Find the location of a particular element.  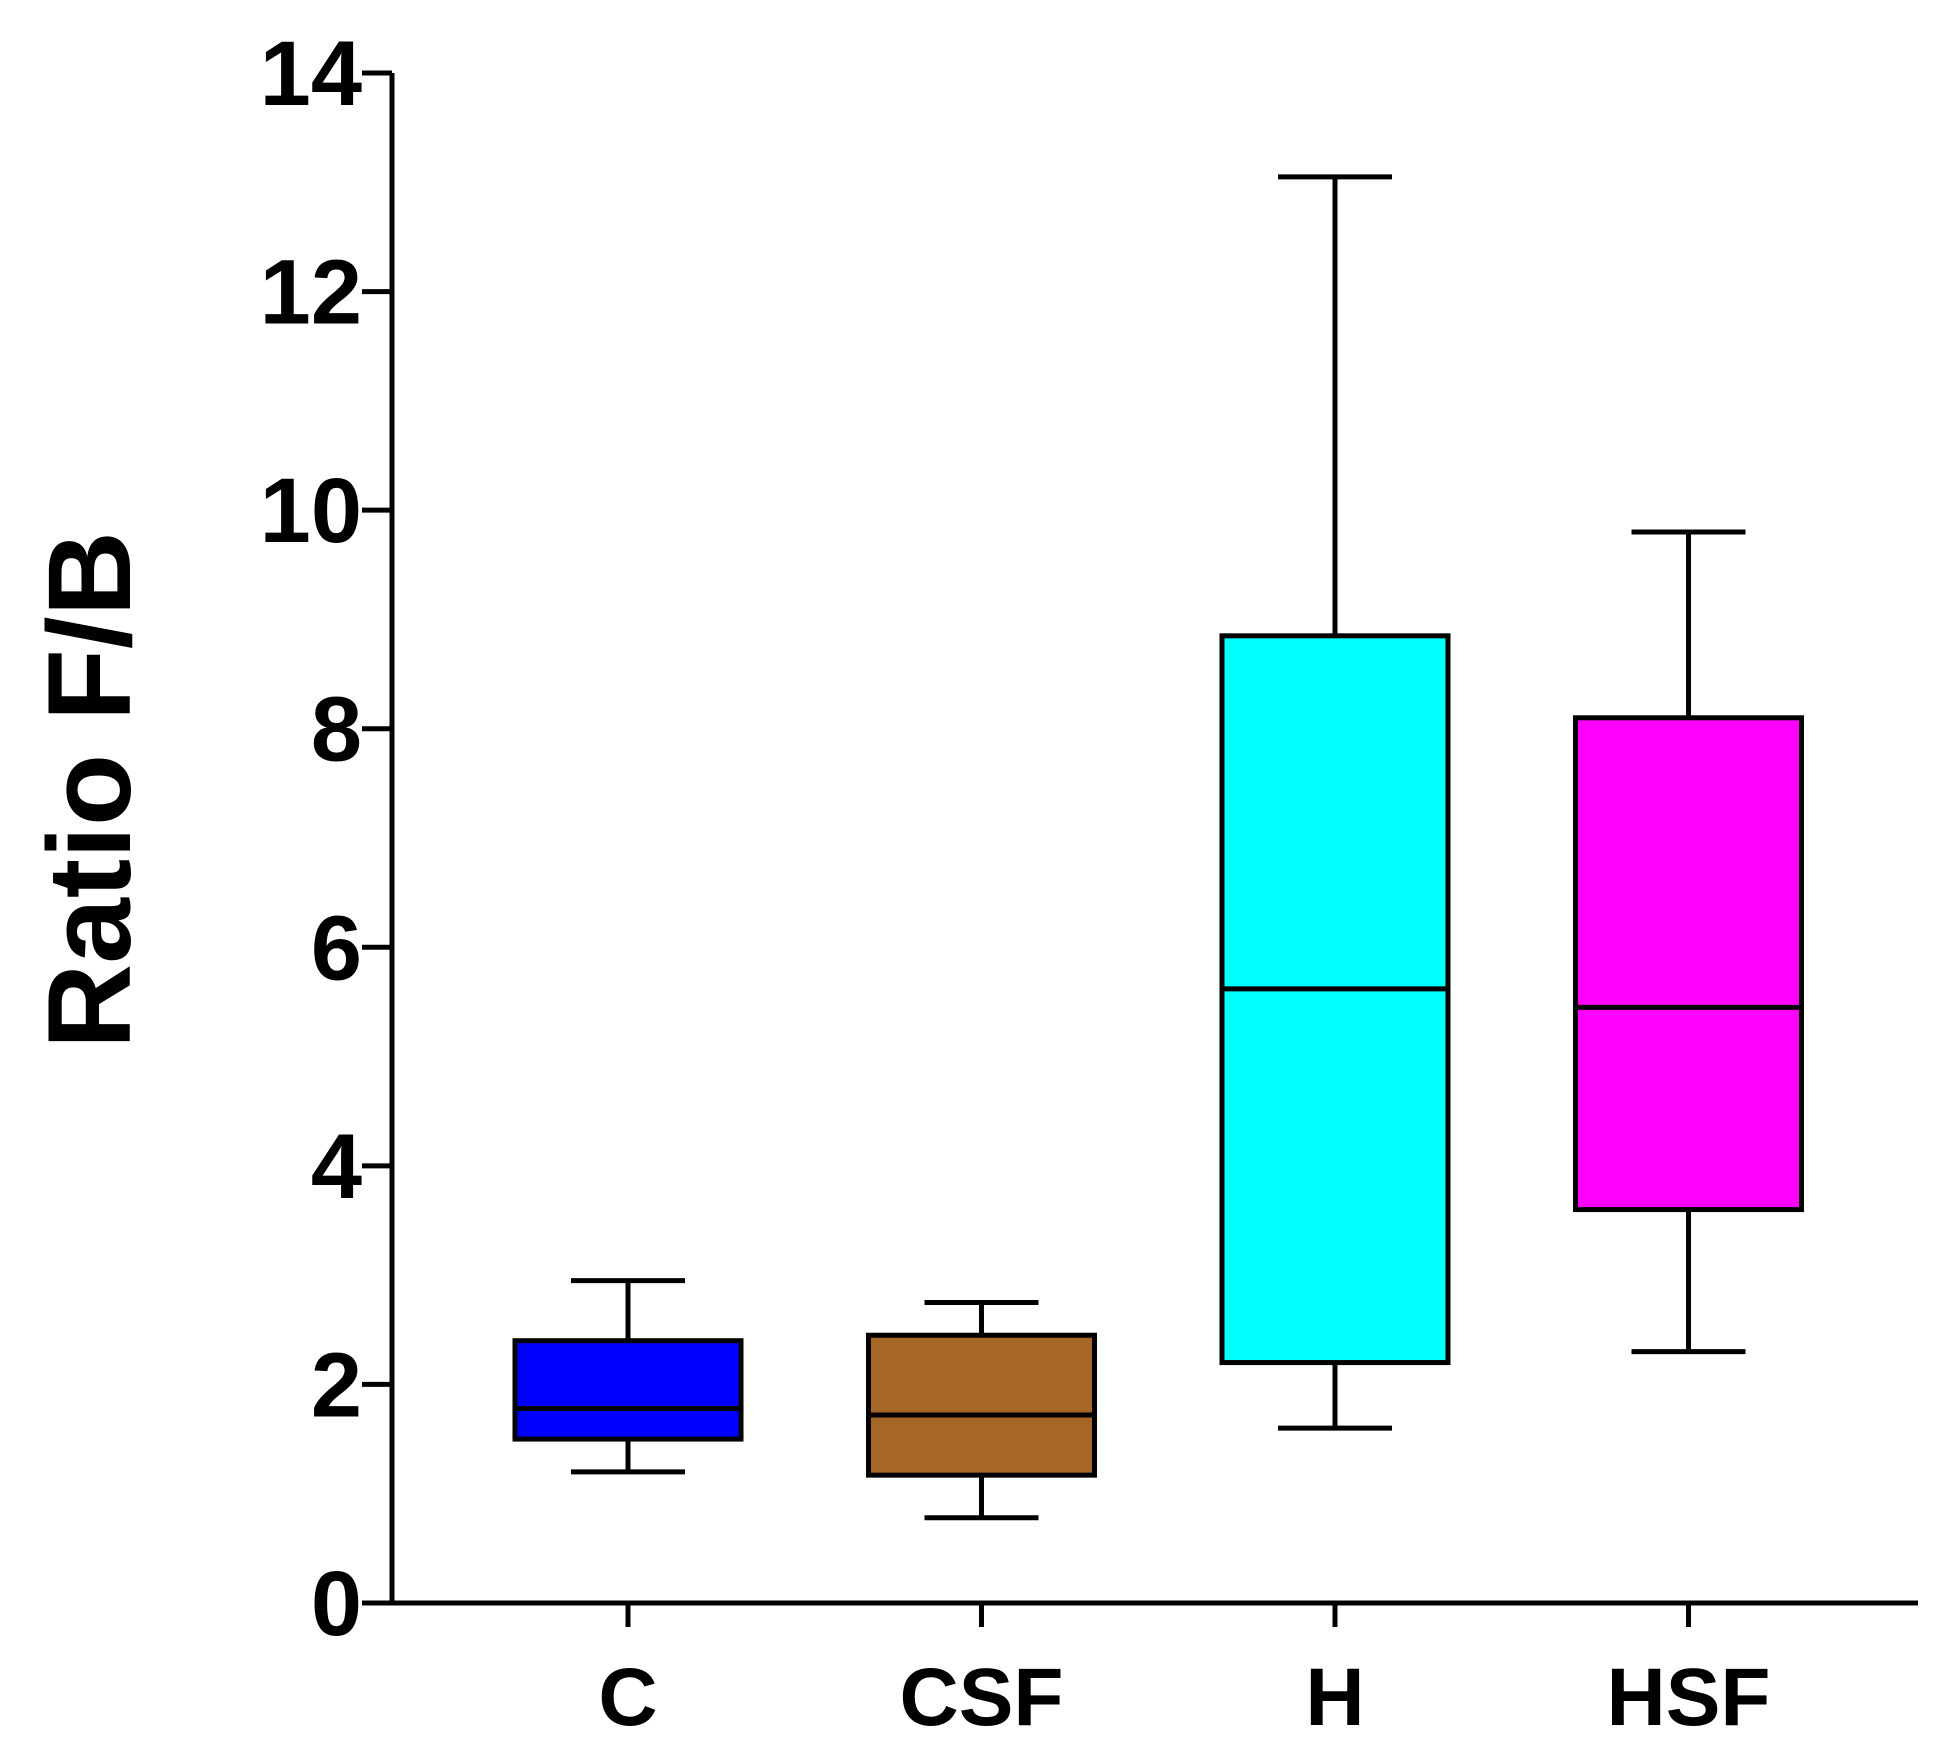

box-rect-csf is located at coordinates (981, 1405).